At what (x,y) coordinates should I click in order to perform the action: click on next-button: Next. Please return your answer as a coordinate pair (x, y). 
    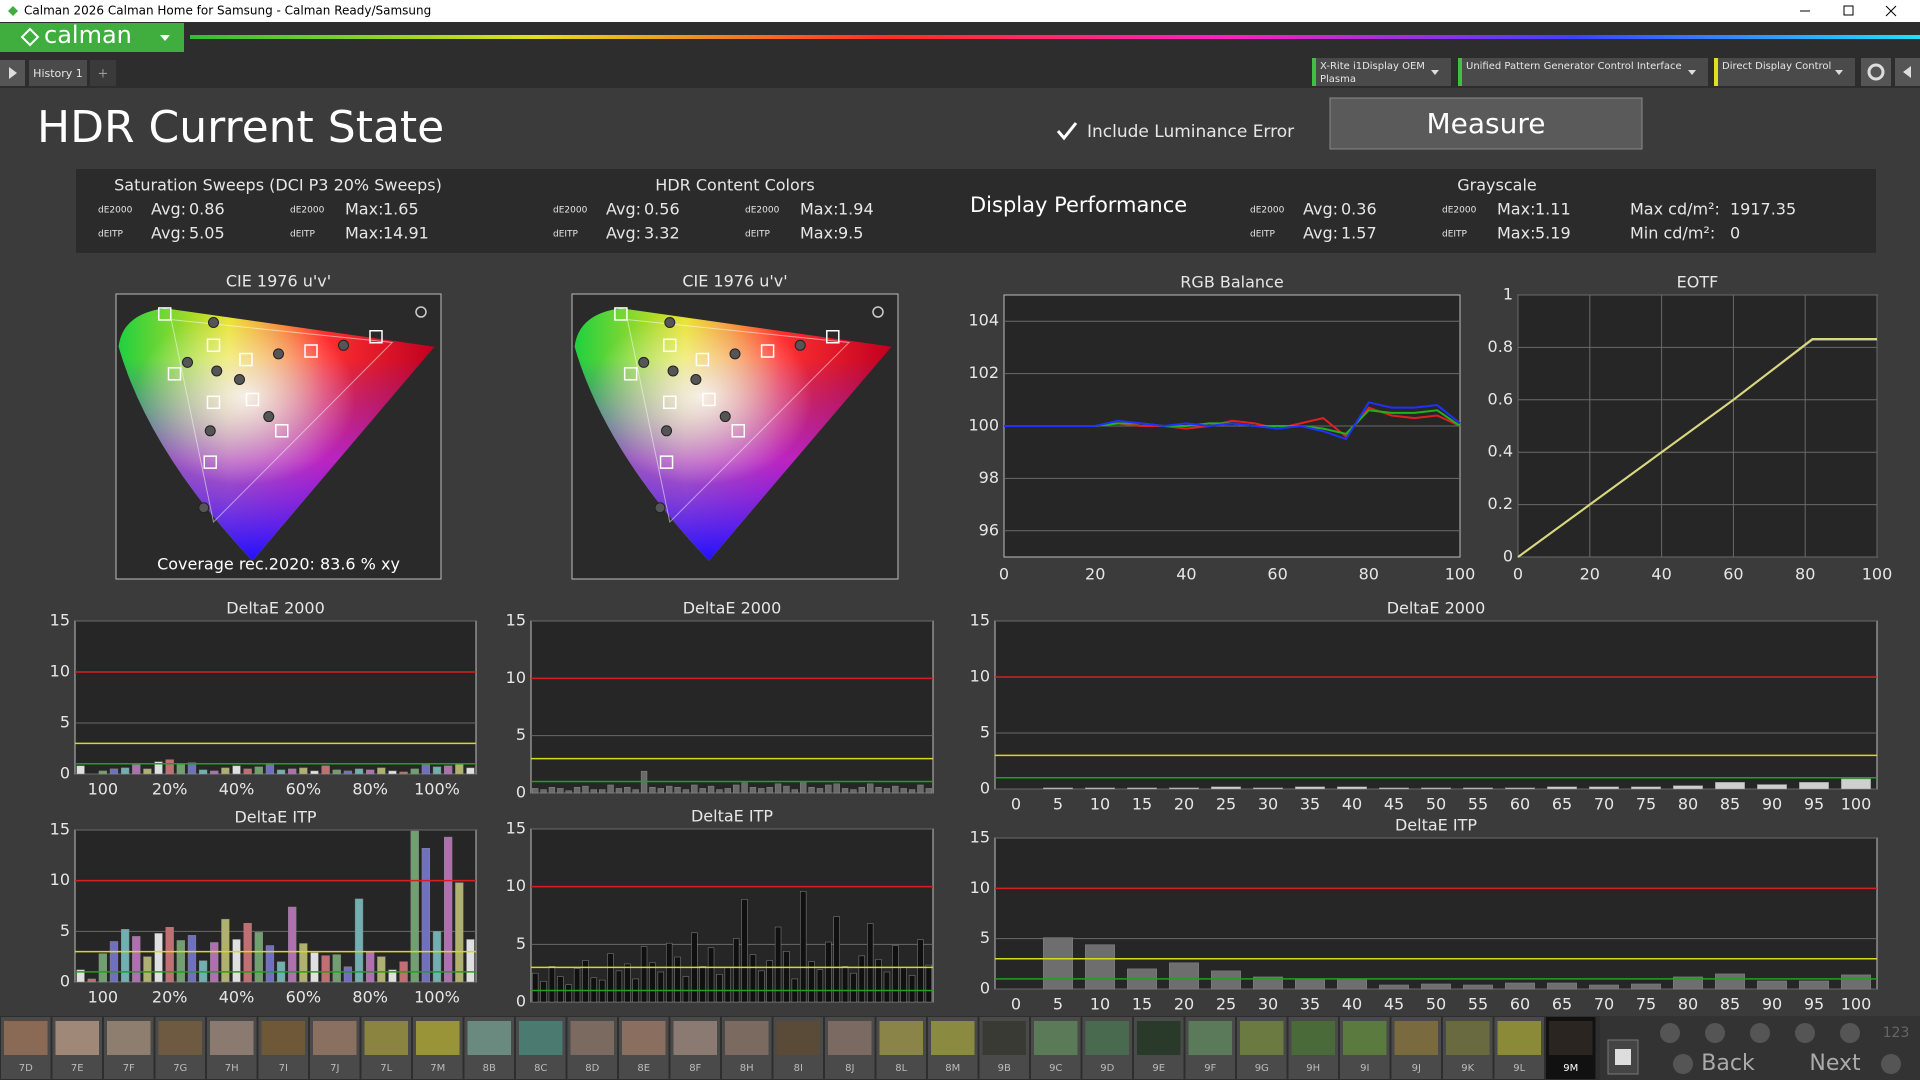
    Looking at the image, I should click on (1835, 1063).